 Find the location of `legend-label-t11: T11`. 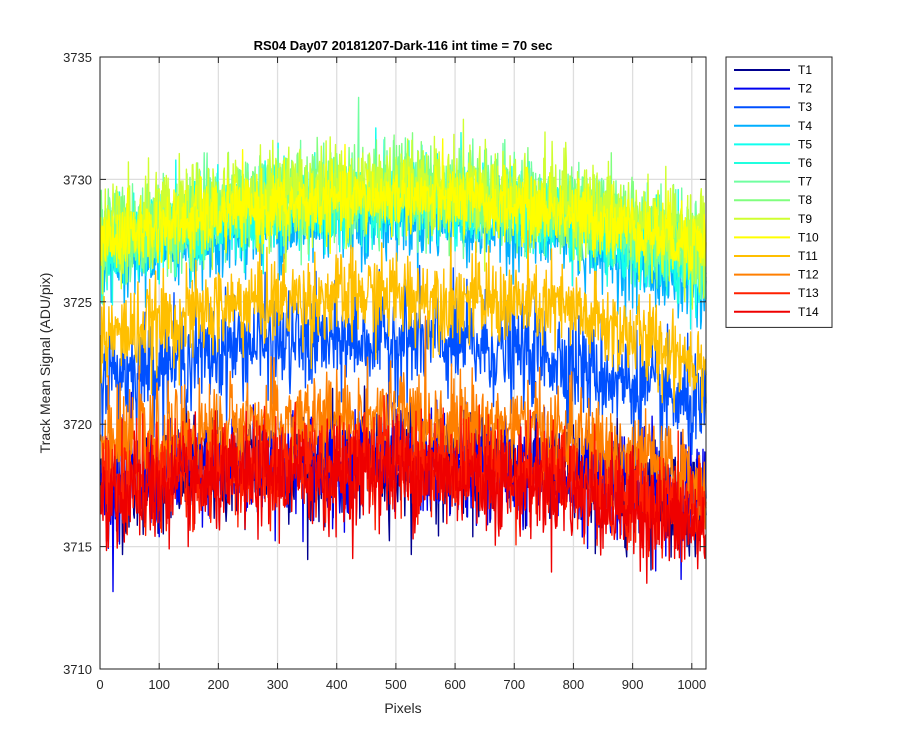

legend-label-t11: T11 is located at coordinates (808, 256).